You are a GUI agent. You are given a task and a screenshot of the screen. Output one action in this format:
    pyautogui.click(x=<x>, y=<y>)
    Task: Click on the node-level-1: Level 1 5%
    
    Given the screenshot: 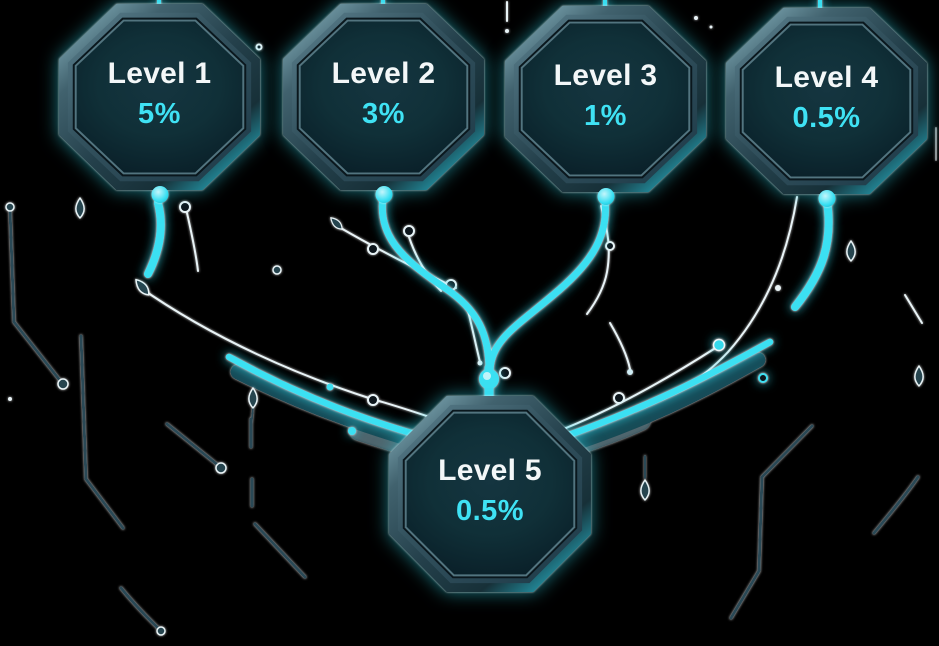 What is the action you would take?
    pyautogui.click(x=159, y=102)
    